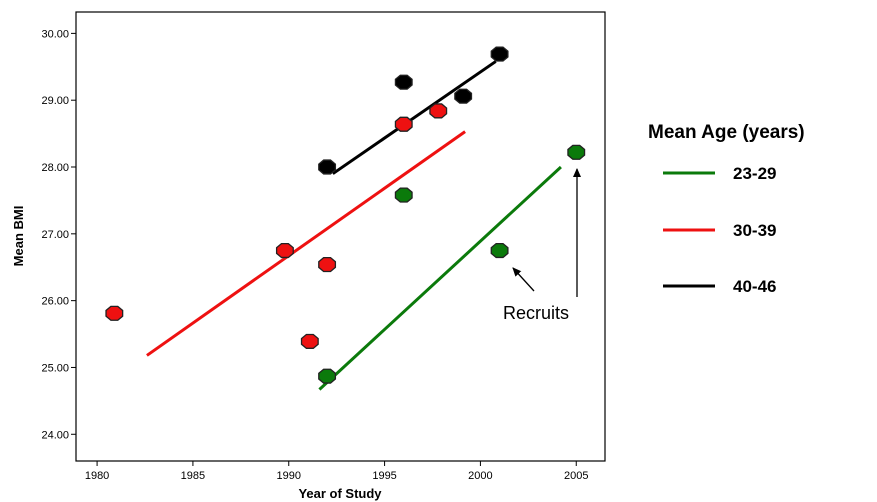 This screenshot has height=502, width=877. Describe the element at coordinates (536, 313) in the screenshot. I see `recruits-annotation: Recruits` at that location.